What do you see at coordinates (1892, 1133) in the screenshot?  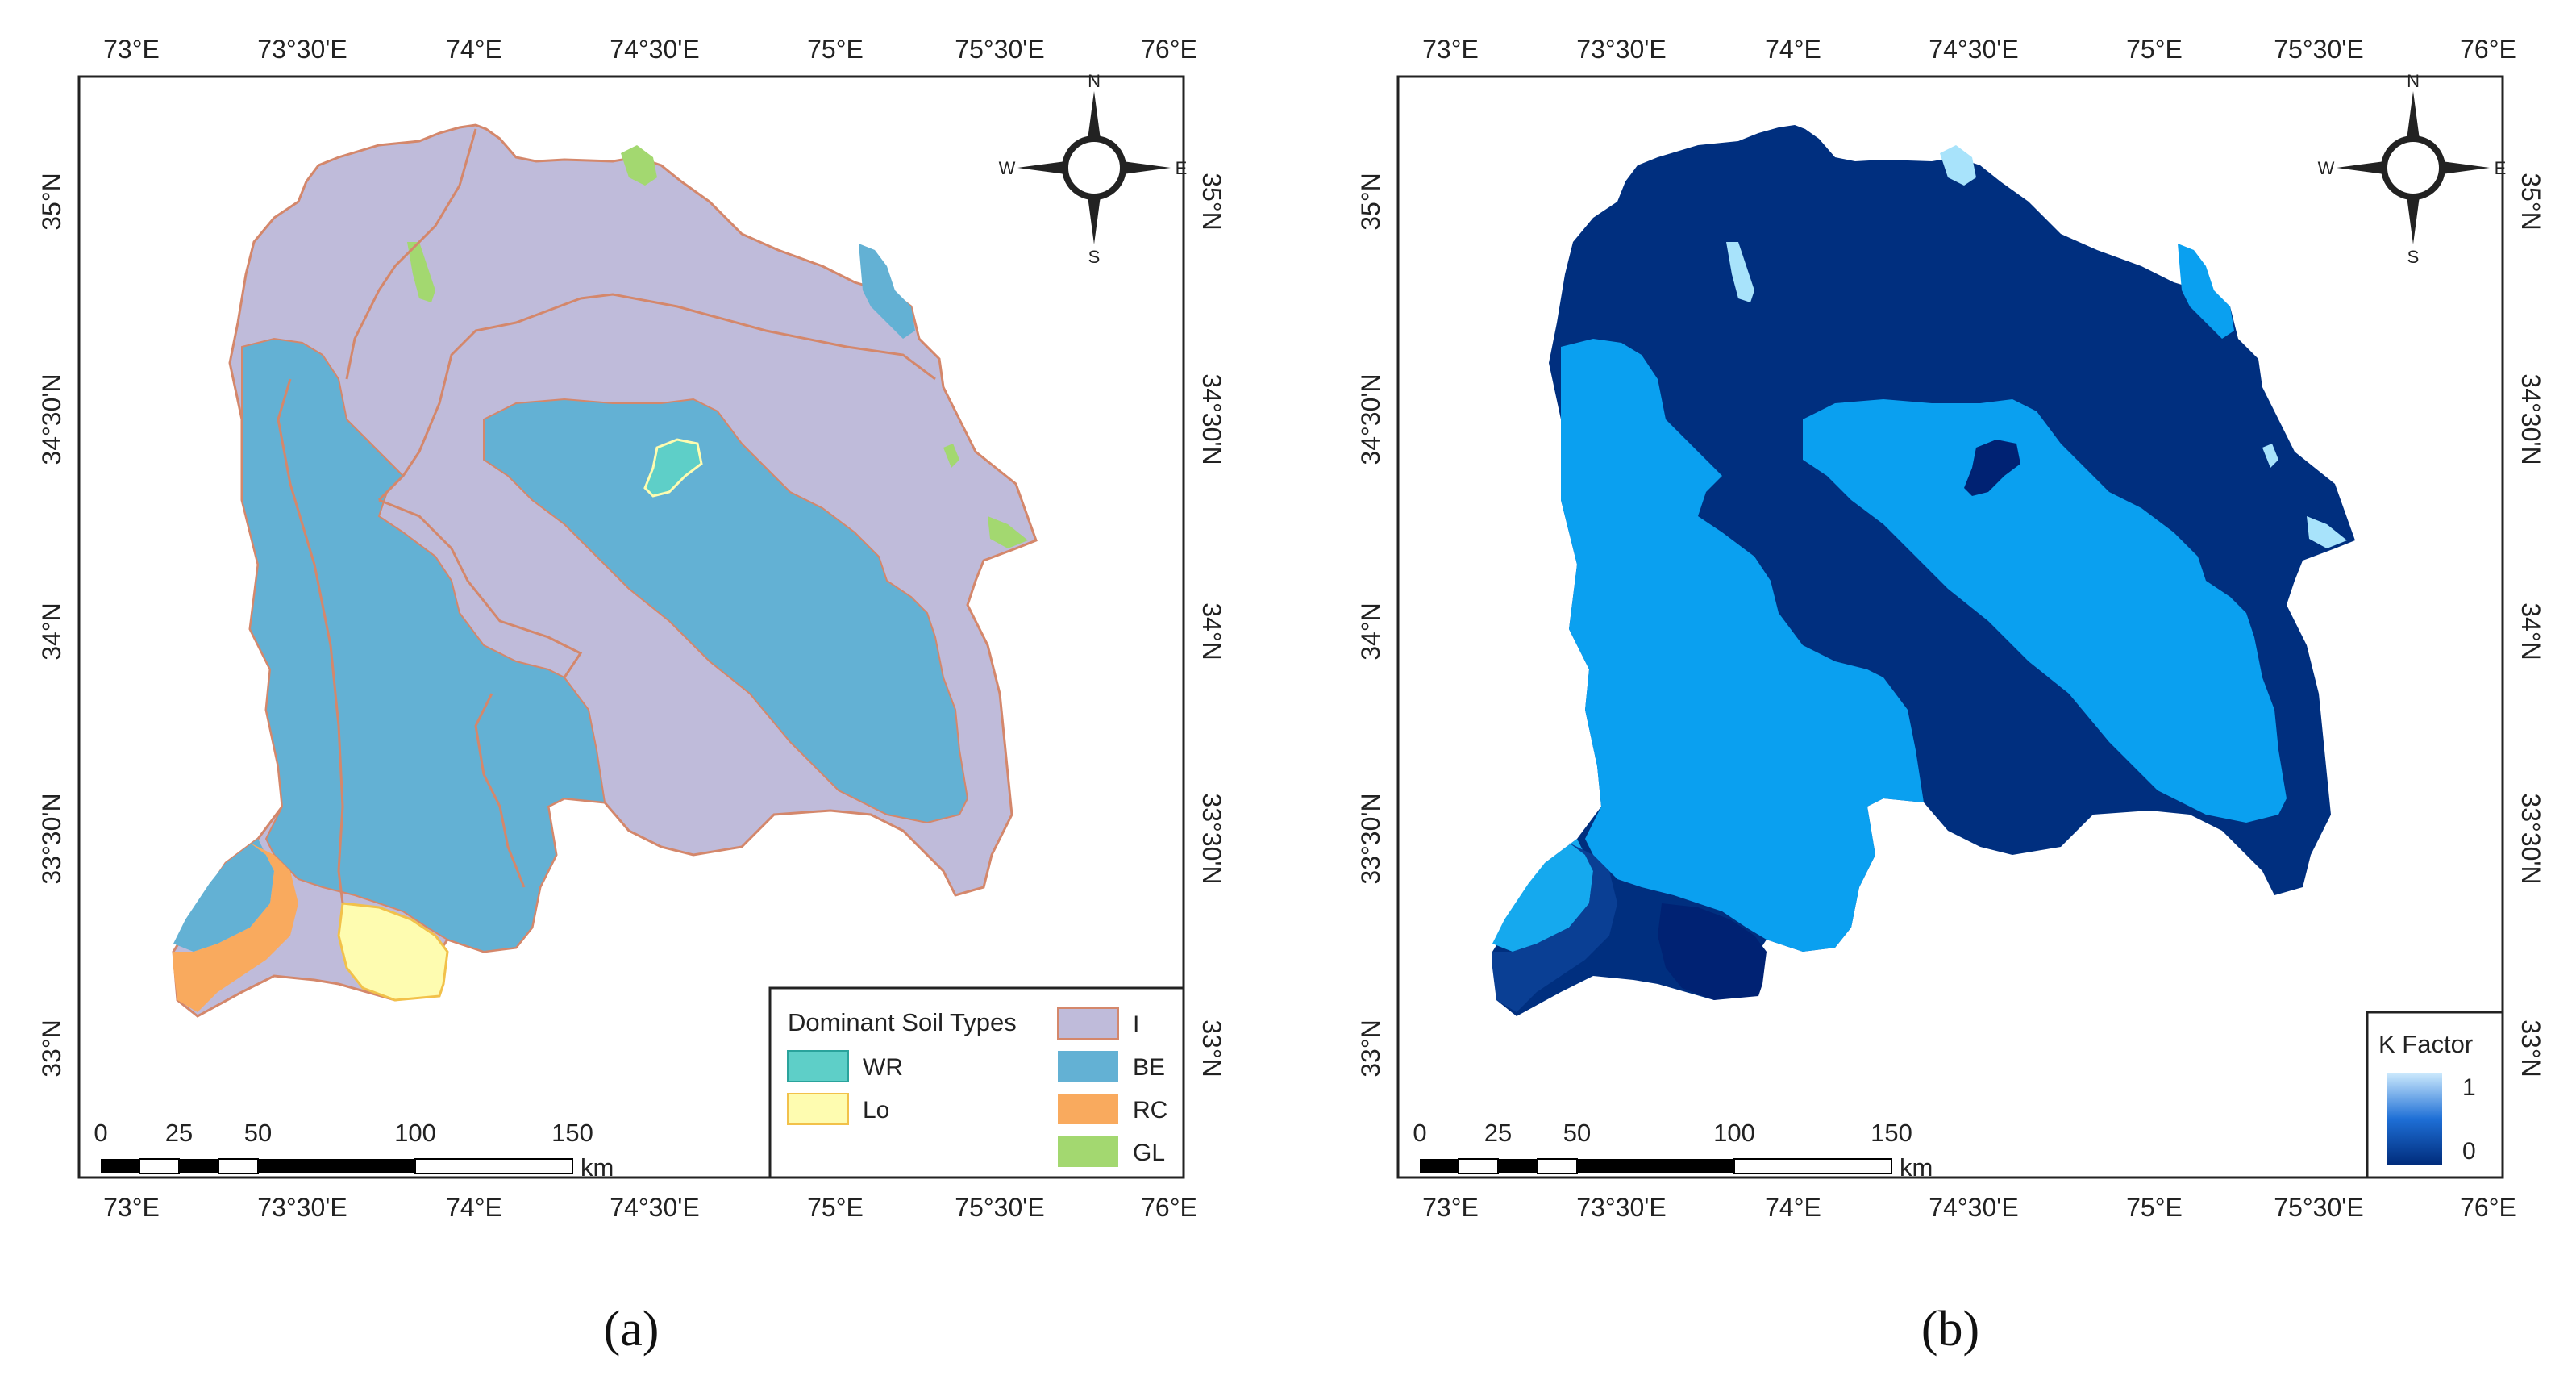 I see `scale-label: 150` at bounding box center [1892, 1133].